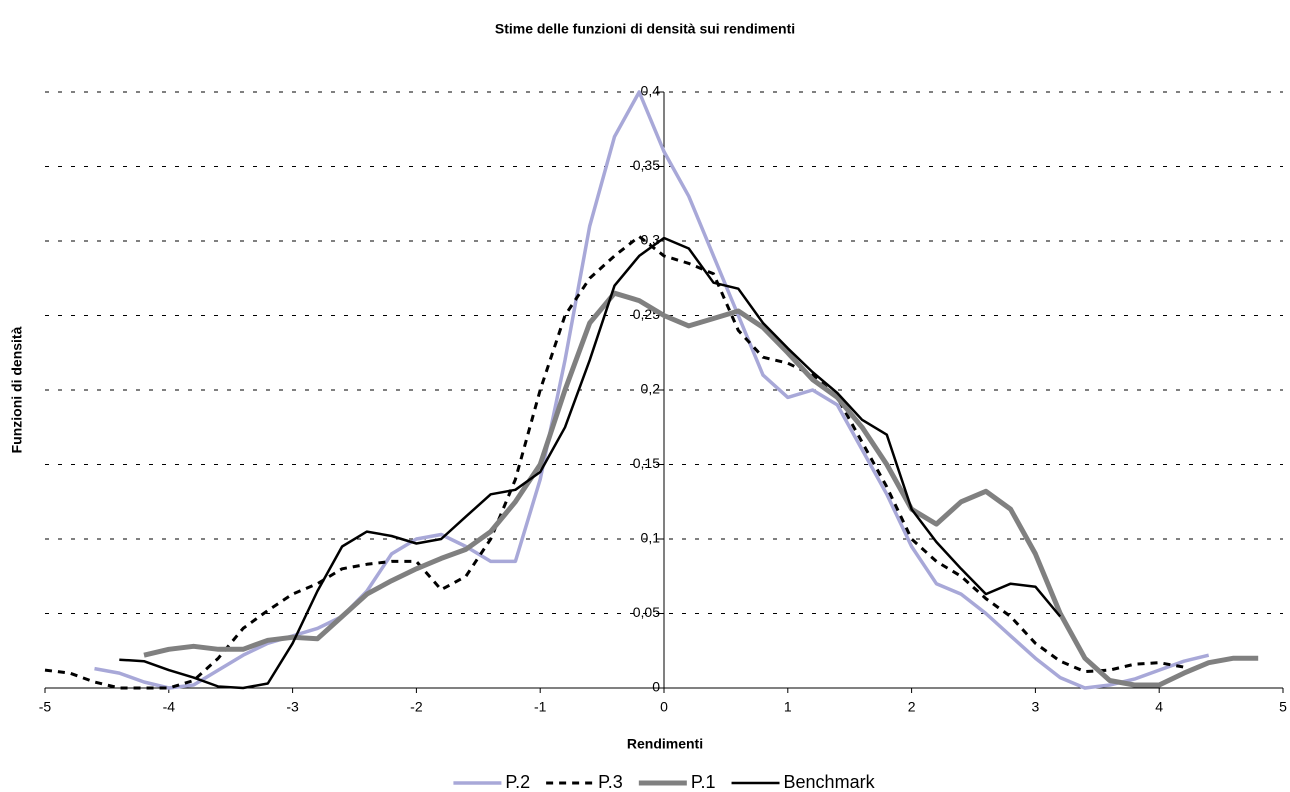  What do you see at coordinates (651, 538) in the screenshot?
I see `y-tick-label: 0,1` at bounding box center [651, 538].